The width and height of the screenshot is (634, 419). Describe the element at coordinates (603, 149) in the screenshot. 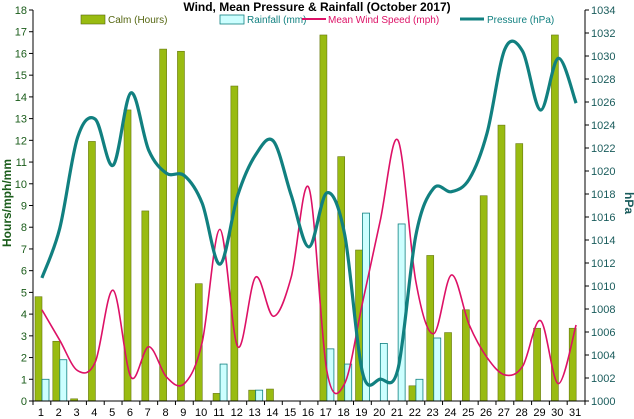

I see `right-tick-label: 1022` at that location.